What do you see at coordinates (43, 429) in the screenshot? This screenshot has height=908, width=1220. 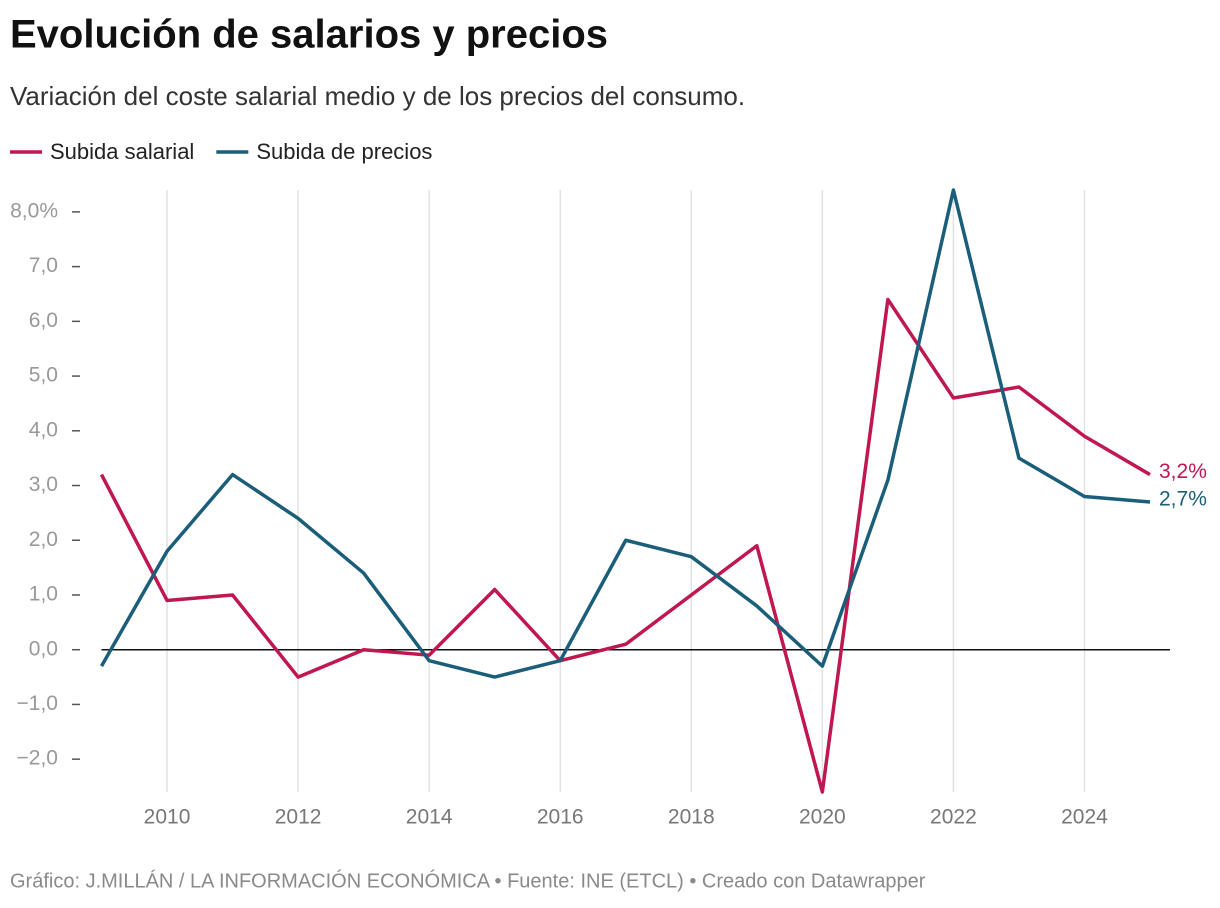 I see `y-tick-label: 4,0` at bounding box center [43, 429].